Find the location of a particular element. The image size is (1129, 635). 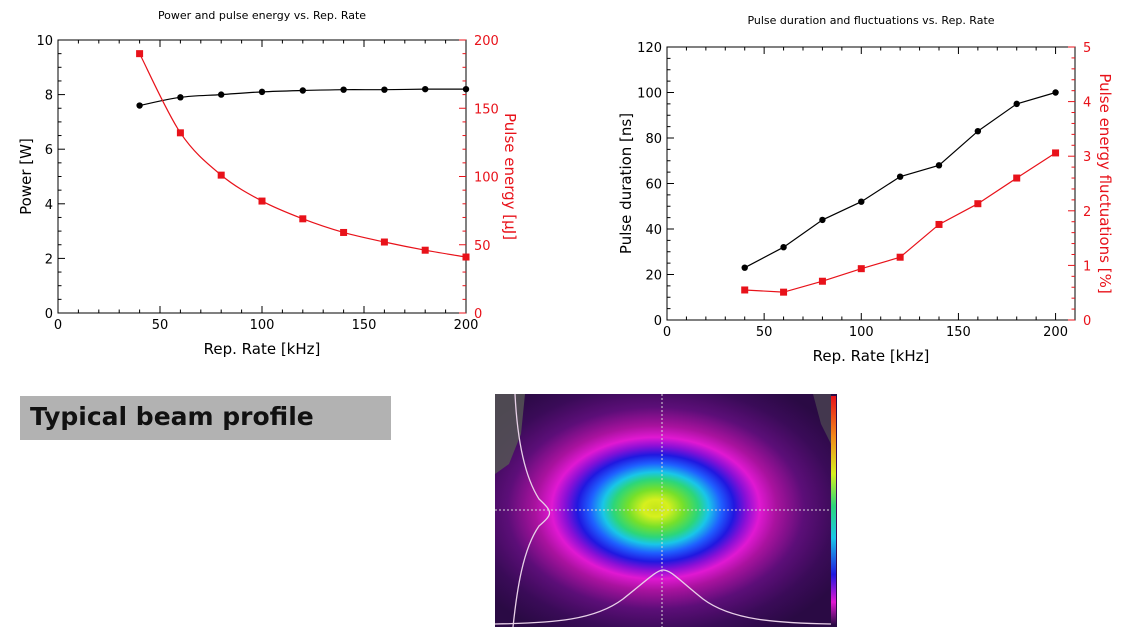

section-title: Typical beam profile is located at coordinates (172, 416).